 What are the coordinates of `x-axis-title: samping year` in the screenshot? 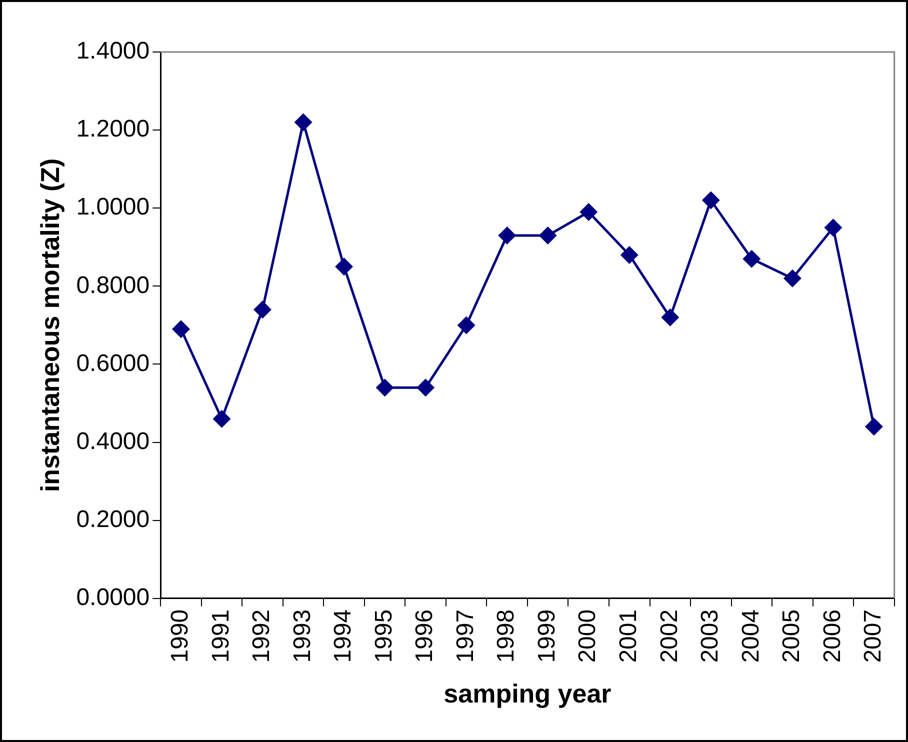 It's located at (528, 693).